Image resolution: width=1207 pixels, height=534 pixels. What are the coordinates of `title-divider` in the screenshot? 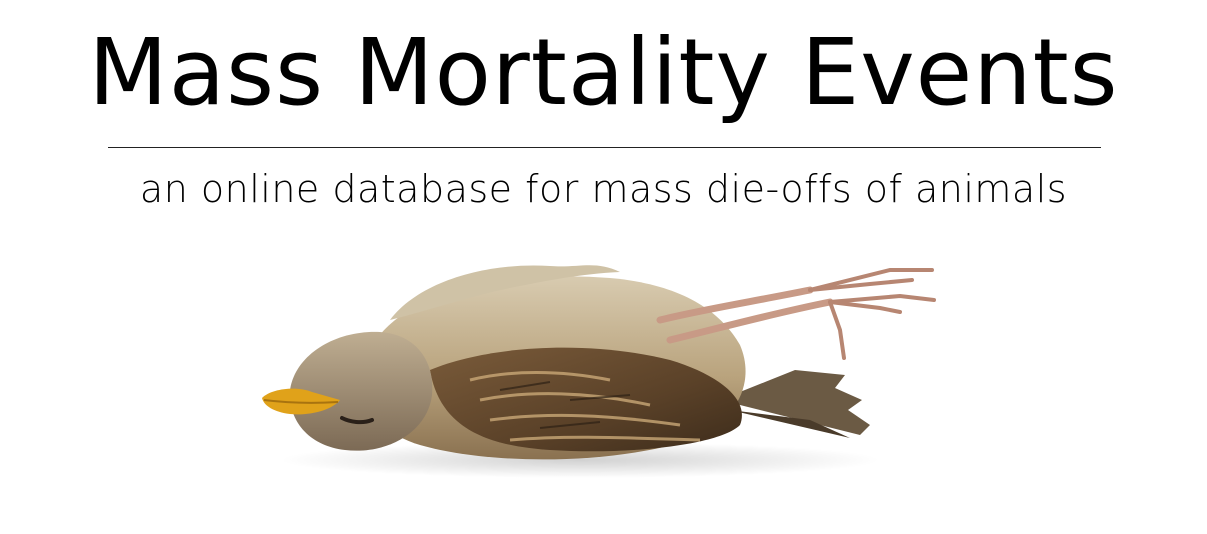 It's located at (604, 147).